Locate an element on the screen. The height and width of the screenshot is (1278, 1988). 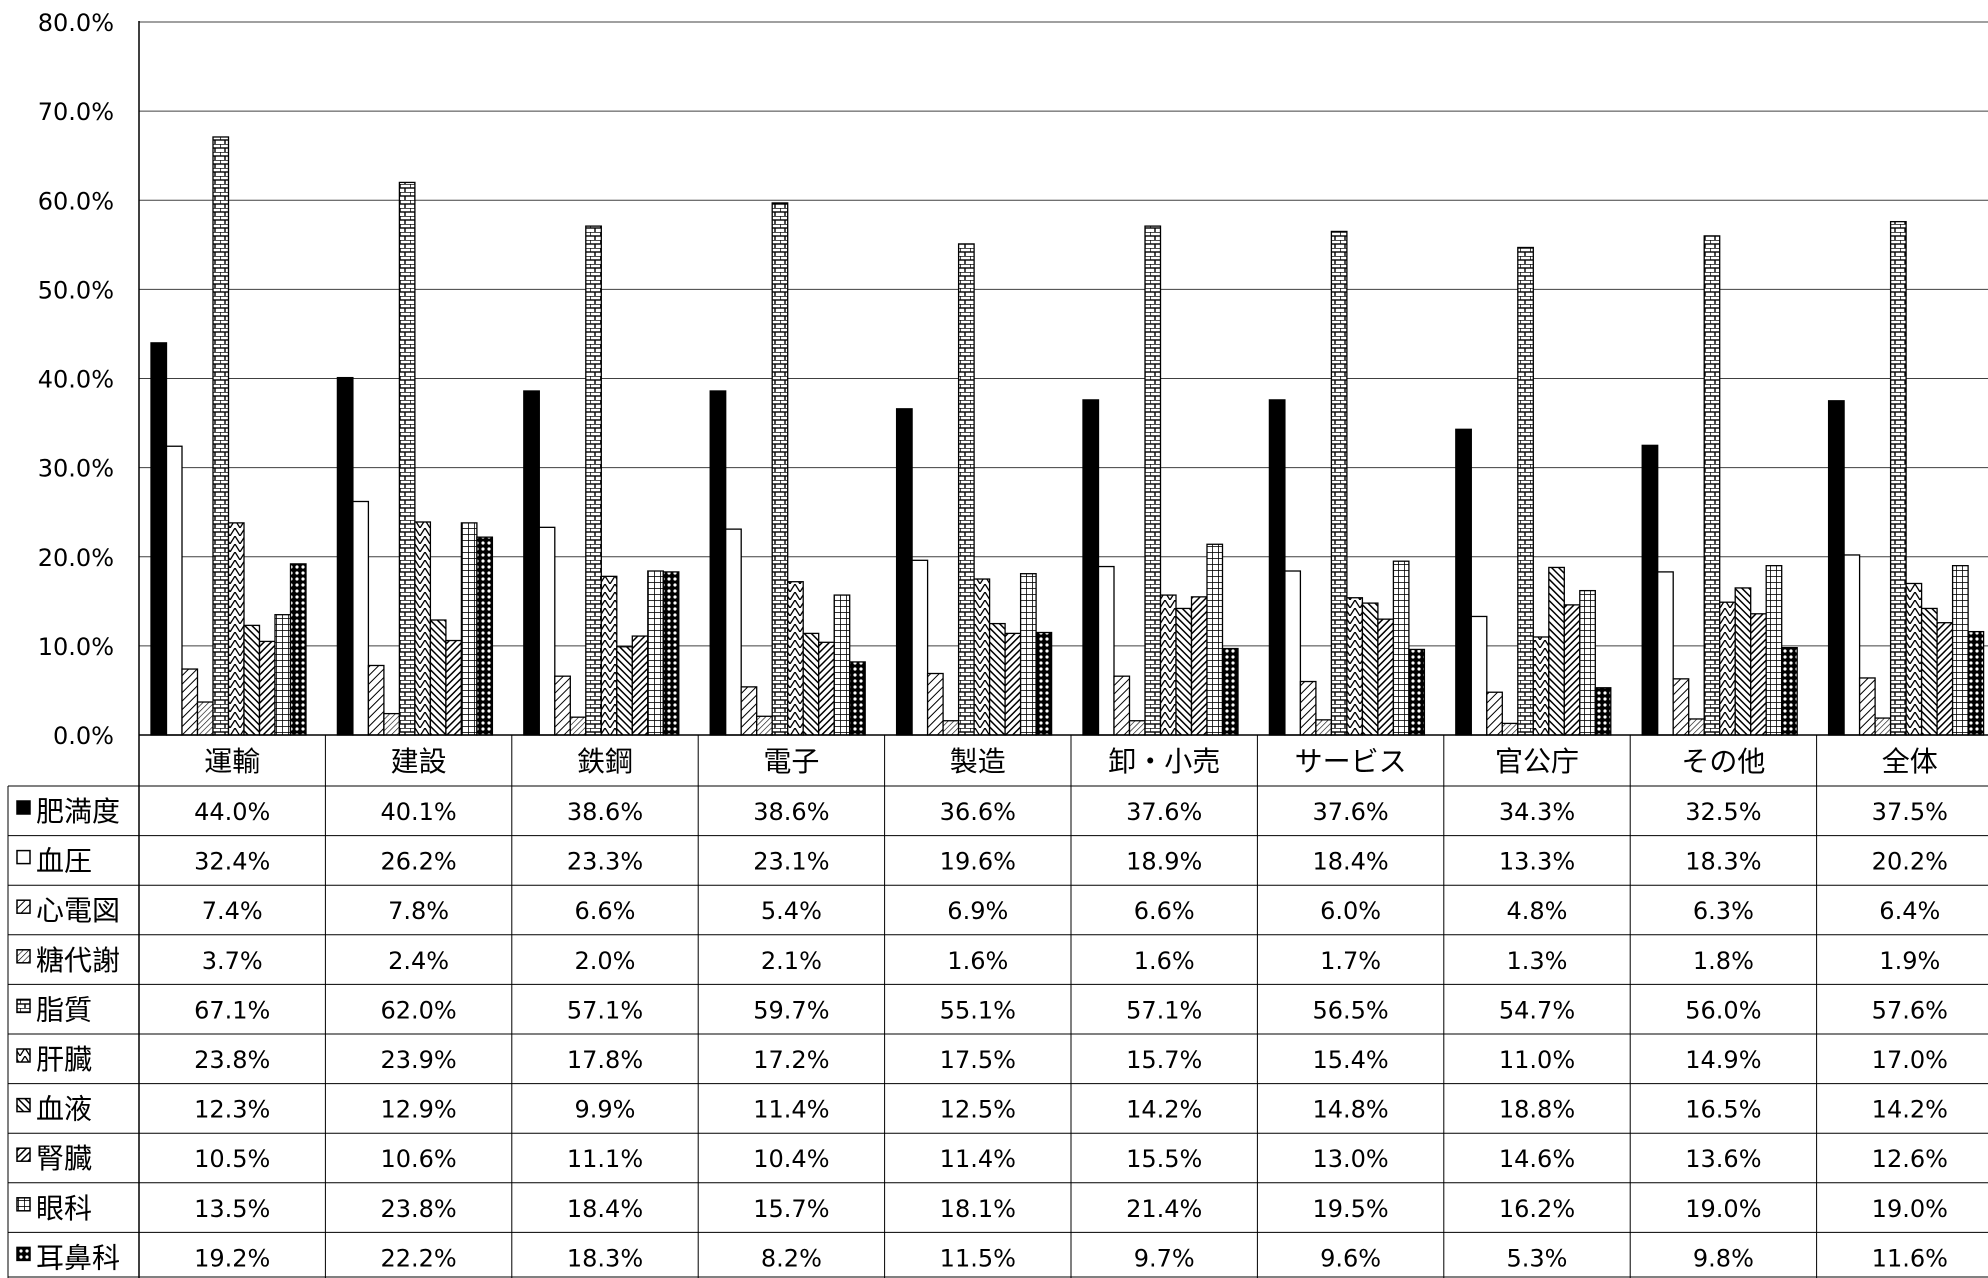
data-cell: 18.3% is located at coordinates (1723, 862).